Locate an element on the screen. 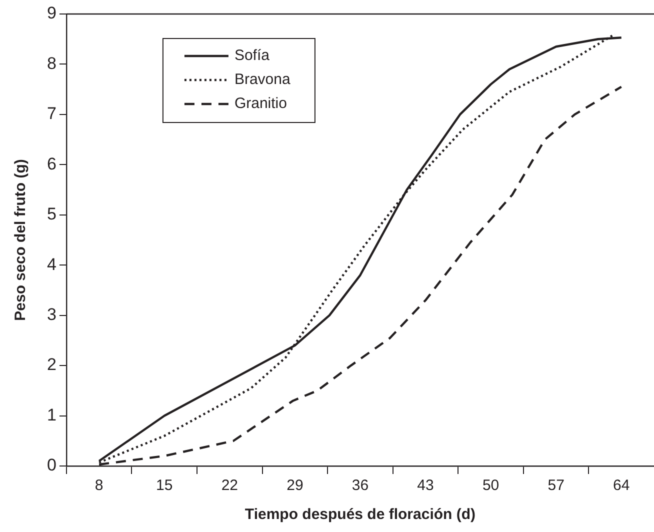  y-tick-label: 4 is located at coordinates (51, 264).